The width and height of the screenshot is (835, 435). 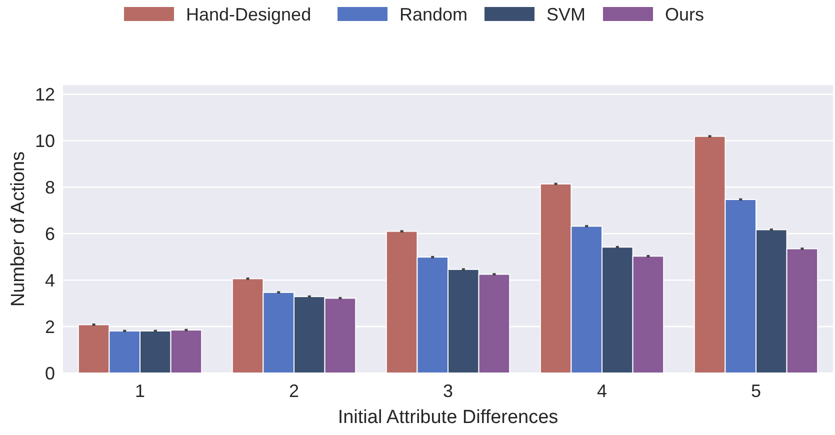 What do you see at coordinates (249, 14) in the screenshot?
I see `legend-label: Hand-Designed` at bounding box center [249, 14].